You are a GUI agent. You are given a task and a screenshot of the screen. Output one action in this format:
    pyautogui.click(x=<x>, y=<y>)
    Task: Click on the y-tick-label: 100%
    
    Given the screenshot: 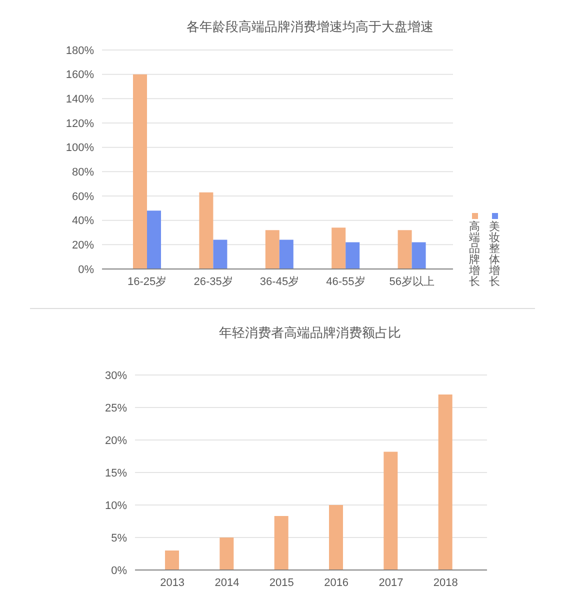 What is the action you would take?
    pyautogui.click(x=80, y=148)
    